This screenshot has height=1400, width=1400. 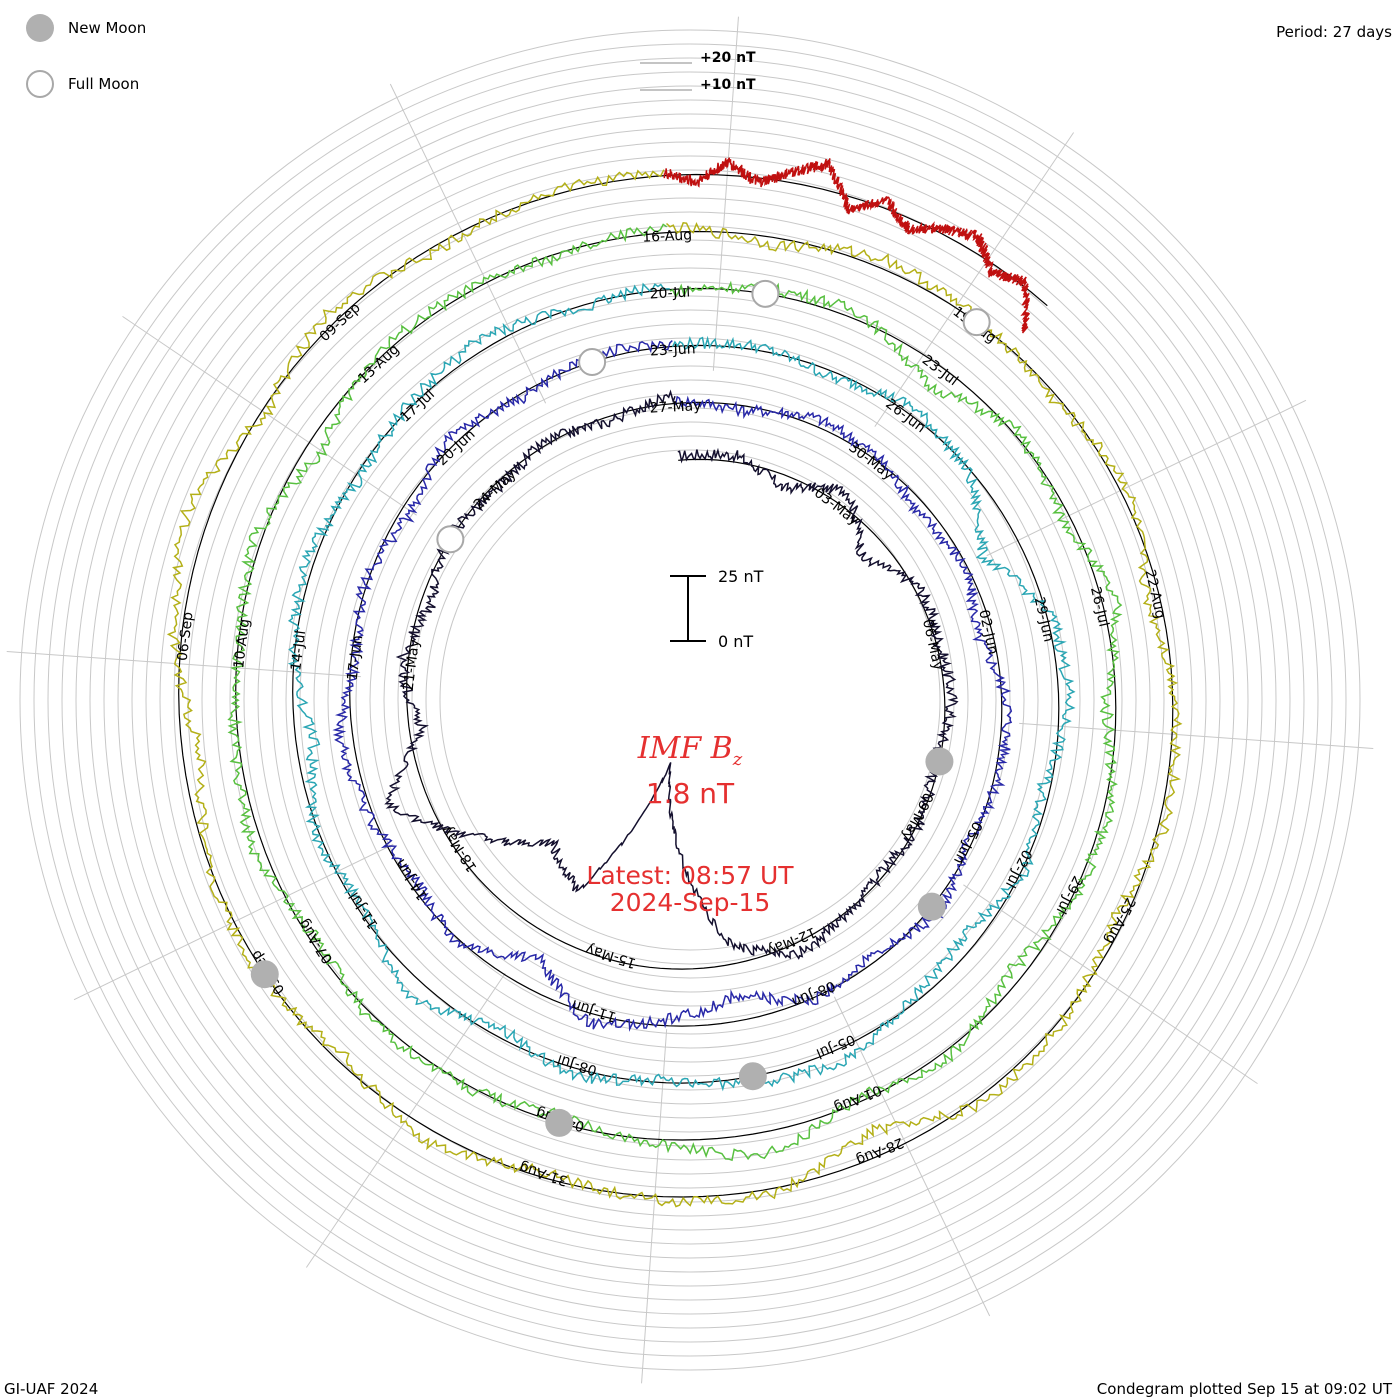 I want to click on legend-new-moon: New Moon, so click(x=86, y=28).